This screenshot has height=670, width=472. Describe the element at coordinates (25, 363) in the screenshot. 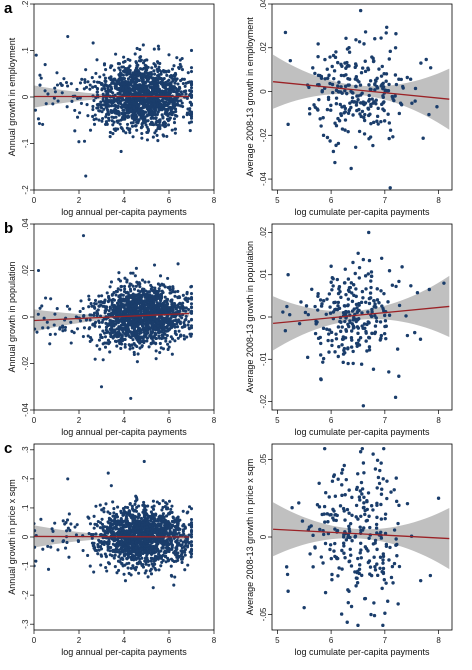

I see `y-tick-label: -.02` at that location.